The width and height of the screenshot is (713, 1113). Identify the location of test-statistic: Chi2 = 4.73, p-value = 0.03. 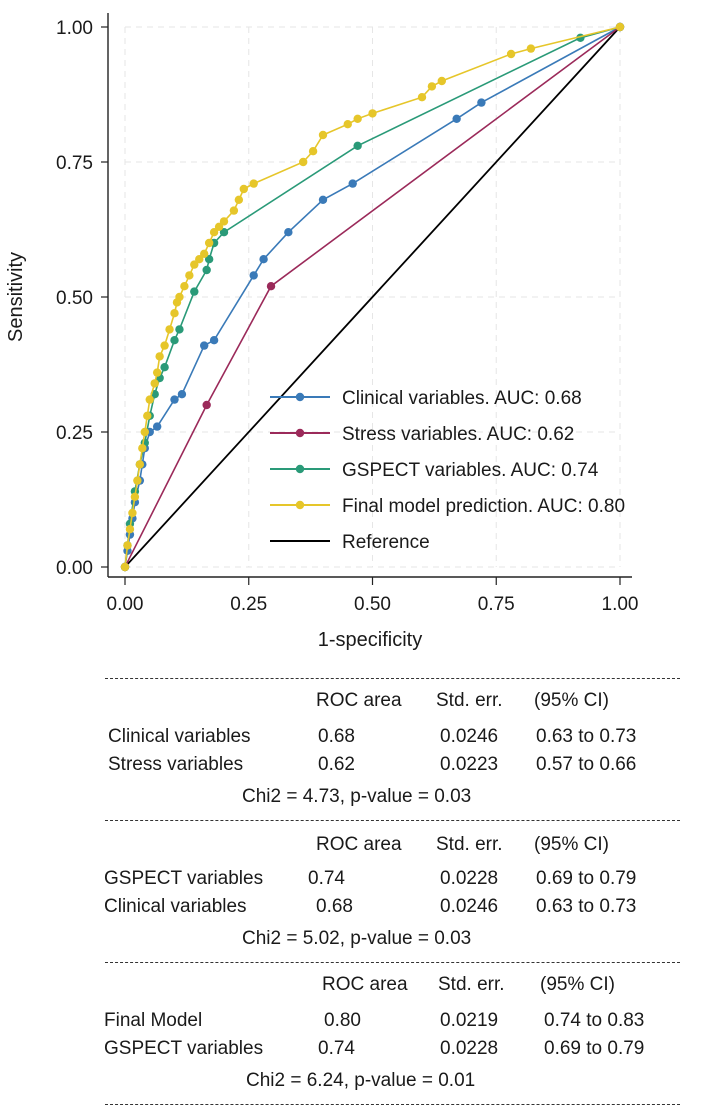
(357, 796).